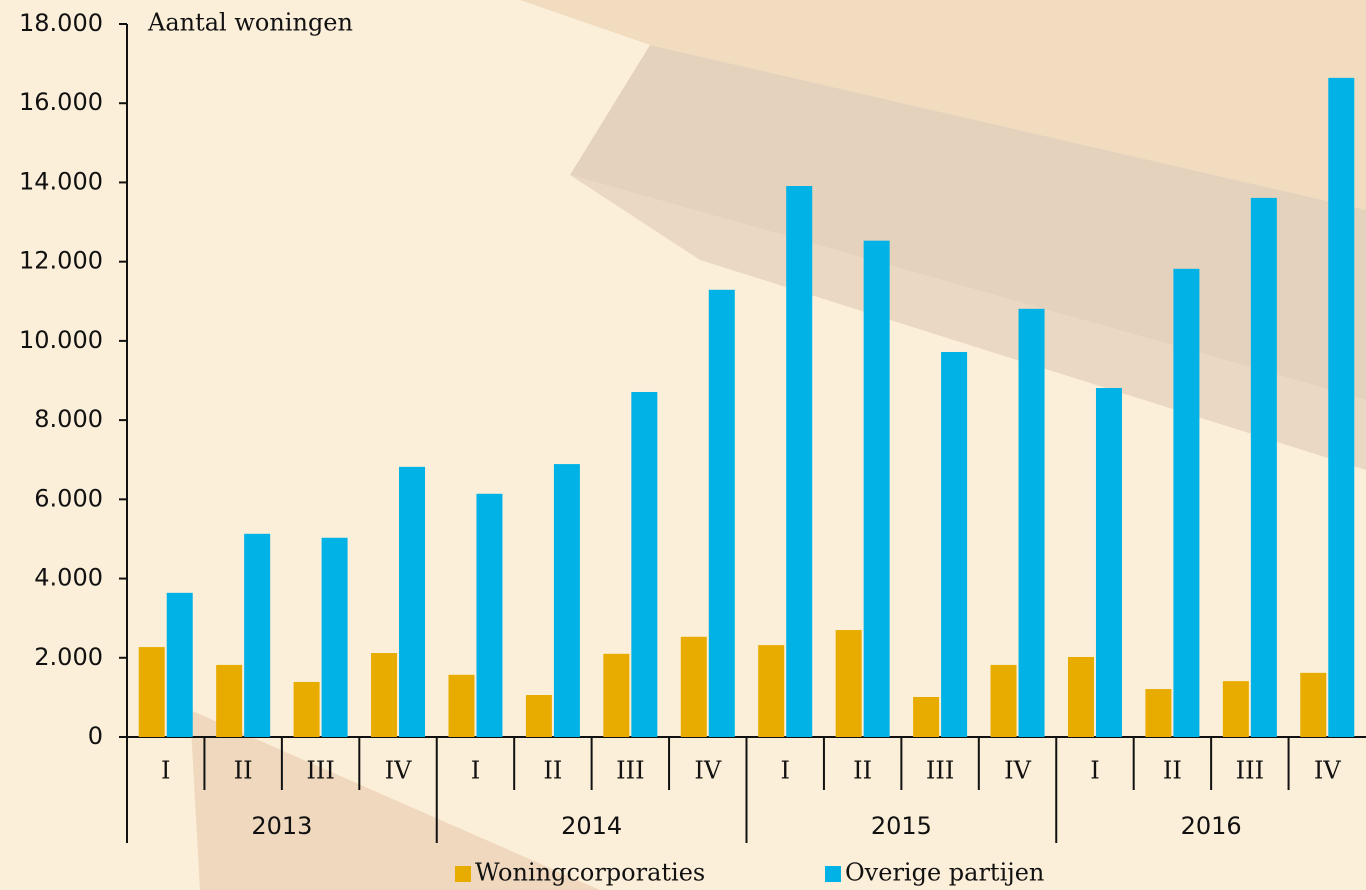  What do you see at coordinates (61, 181) in the screenshot?
I see `y-tick-label: 14.000` at bounding box center [61, 181].